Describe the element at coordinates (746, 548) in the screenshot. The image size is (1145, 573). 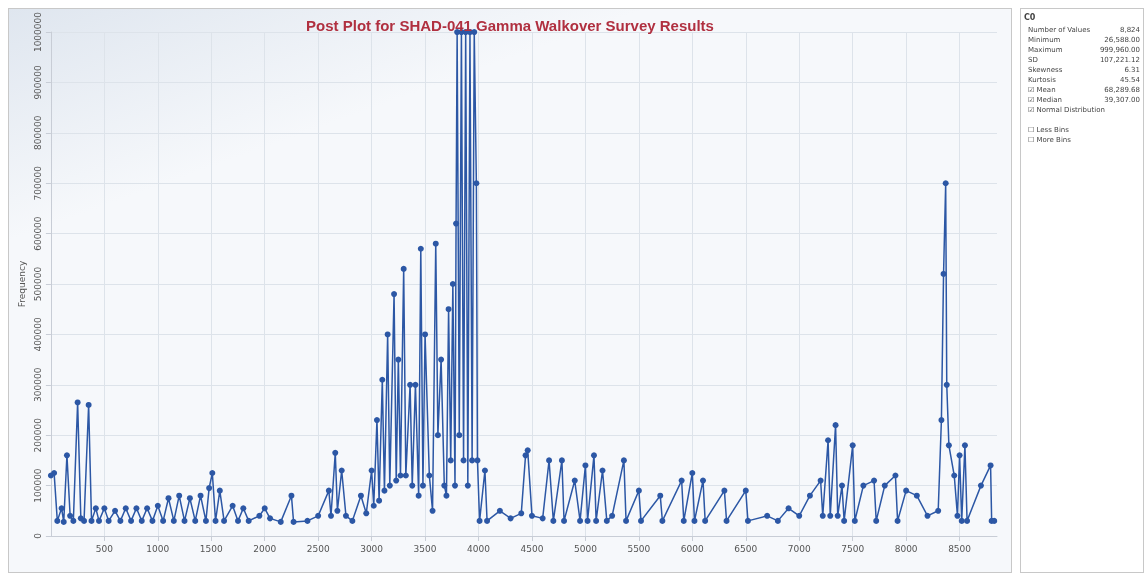
I see `x-tick-label: 6500` at that location.